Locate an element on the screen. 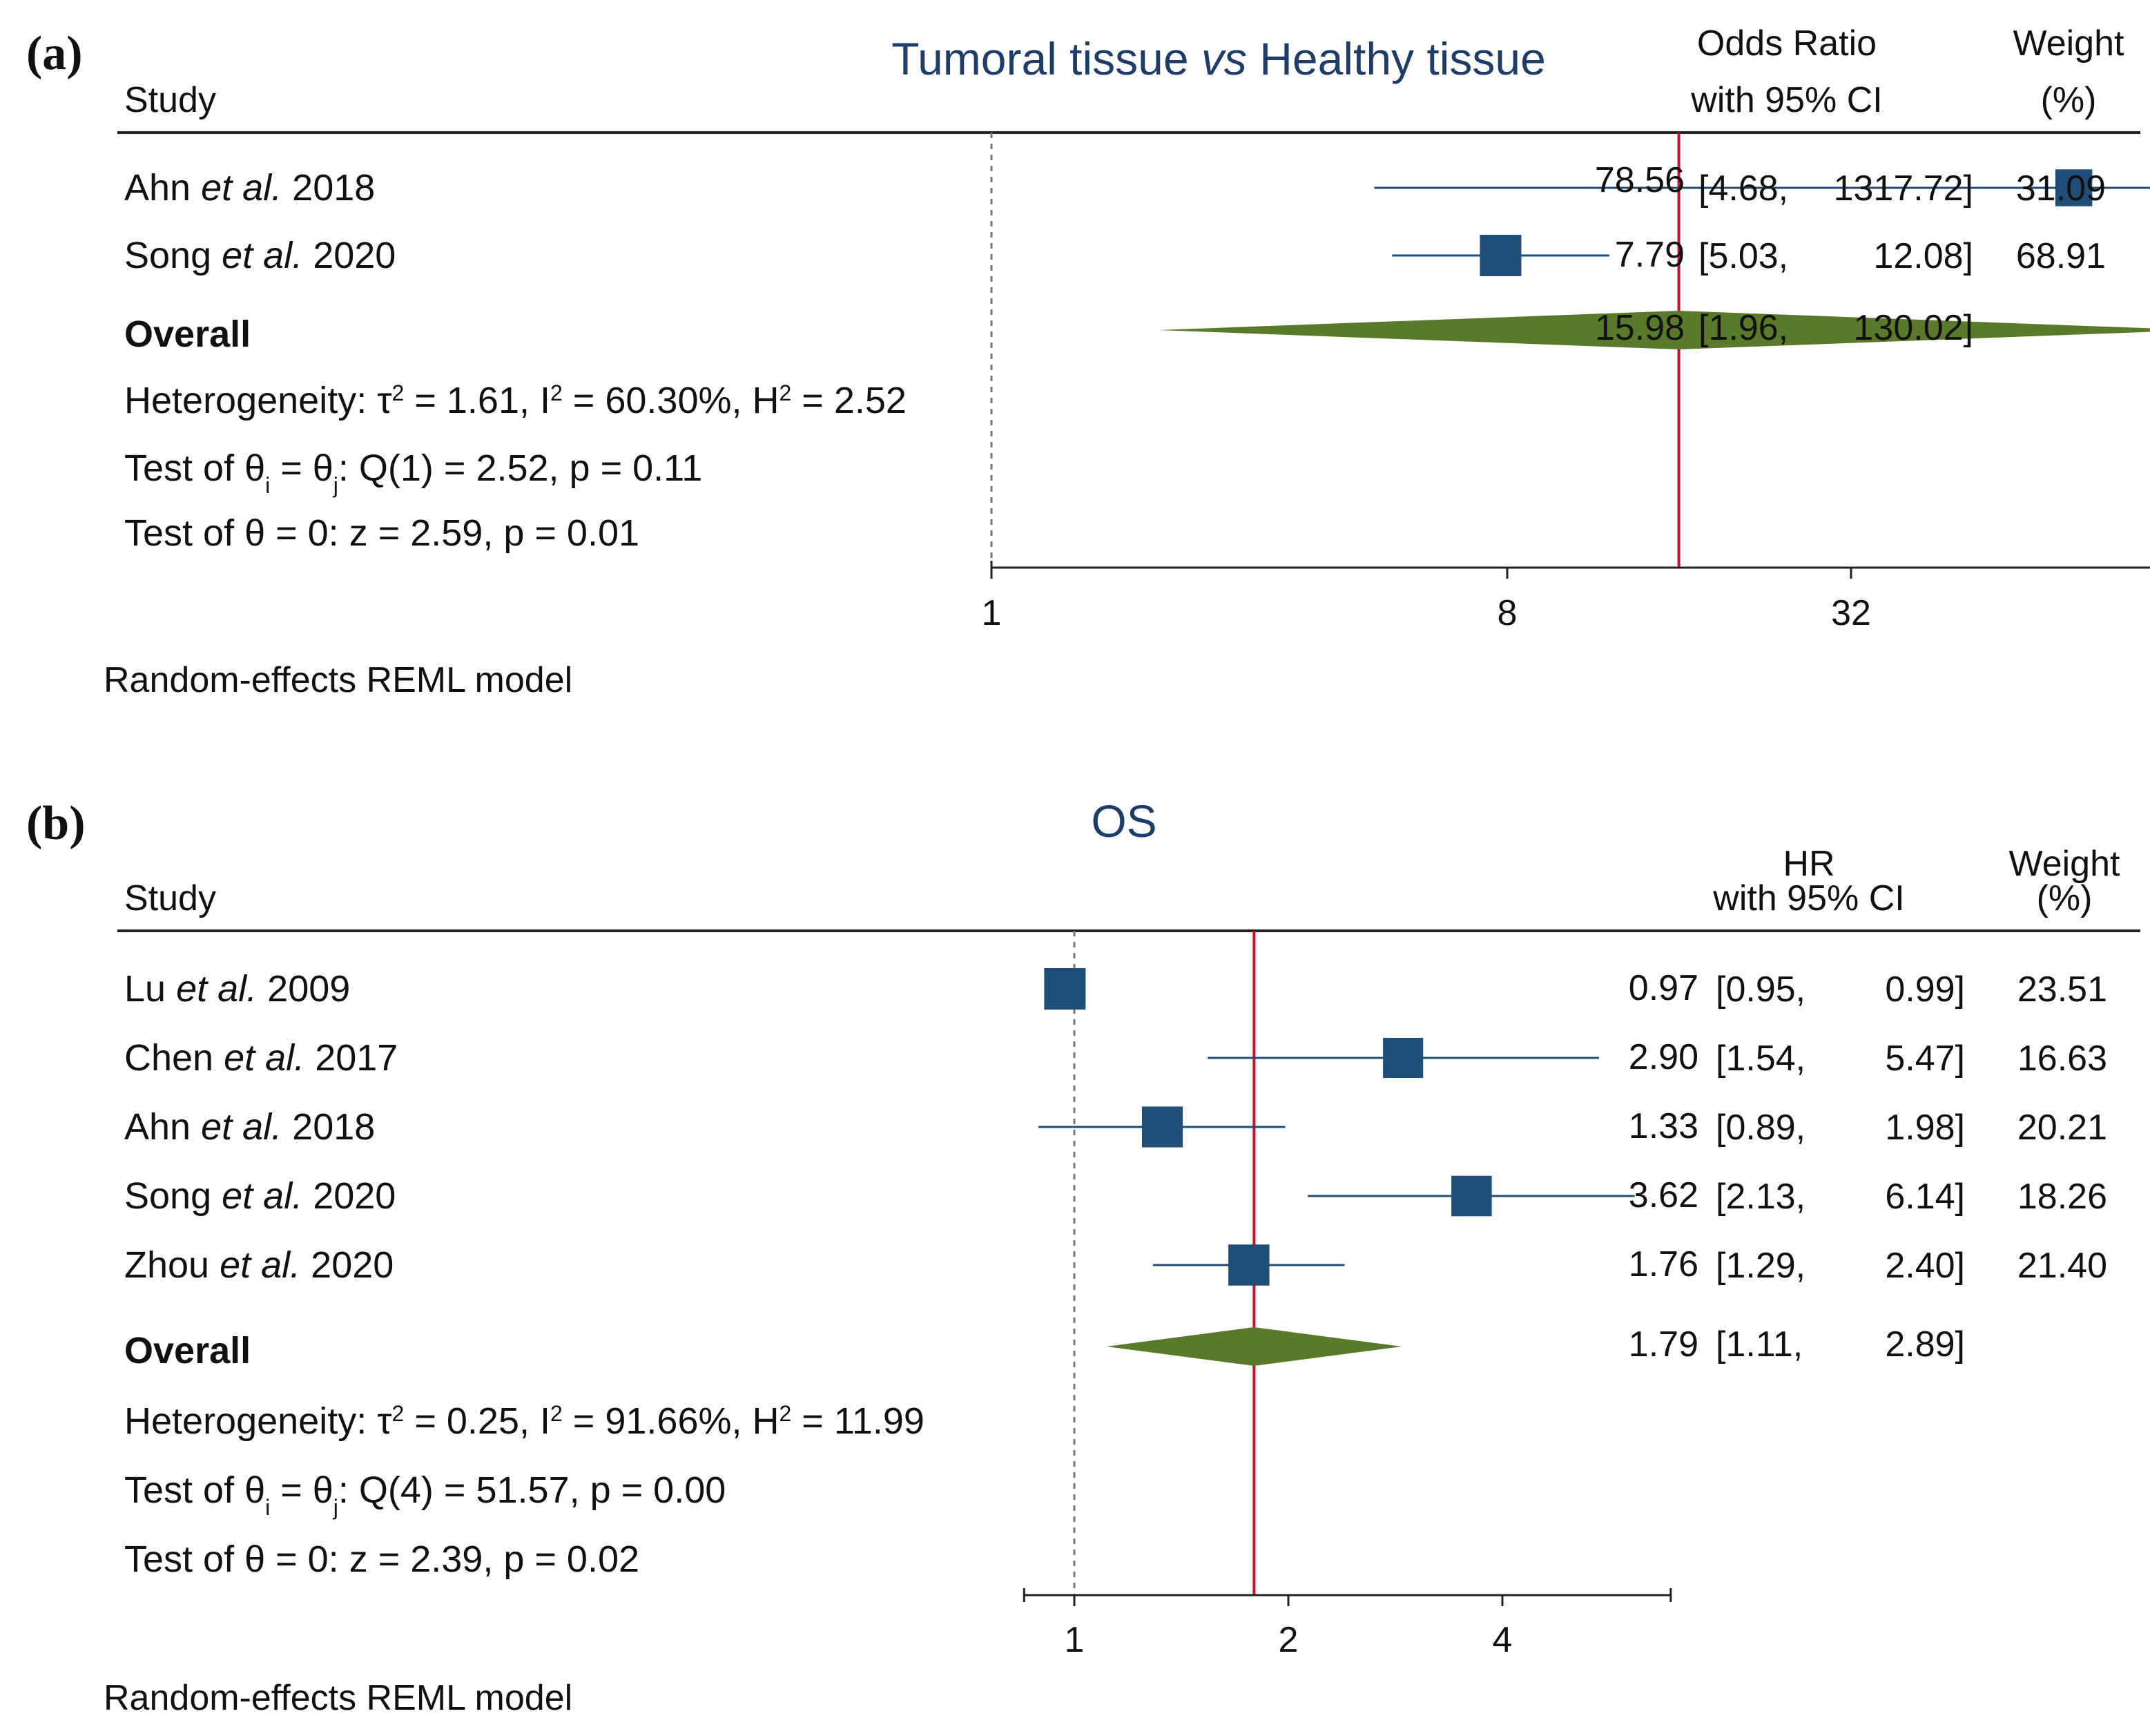 The width and height of the screenshot is (2150, 1736). ci-lower: [2.13, is located at coordinates (1760, 1197).